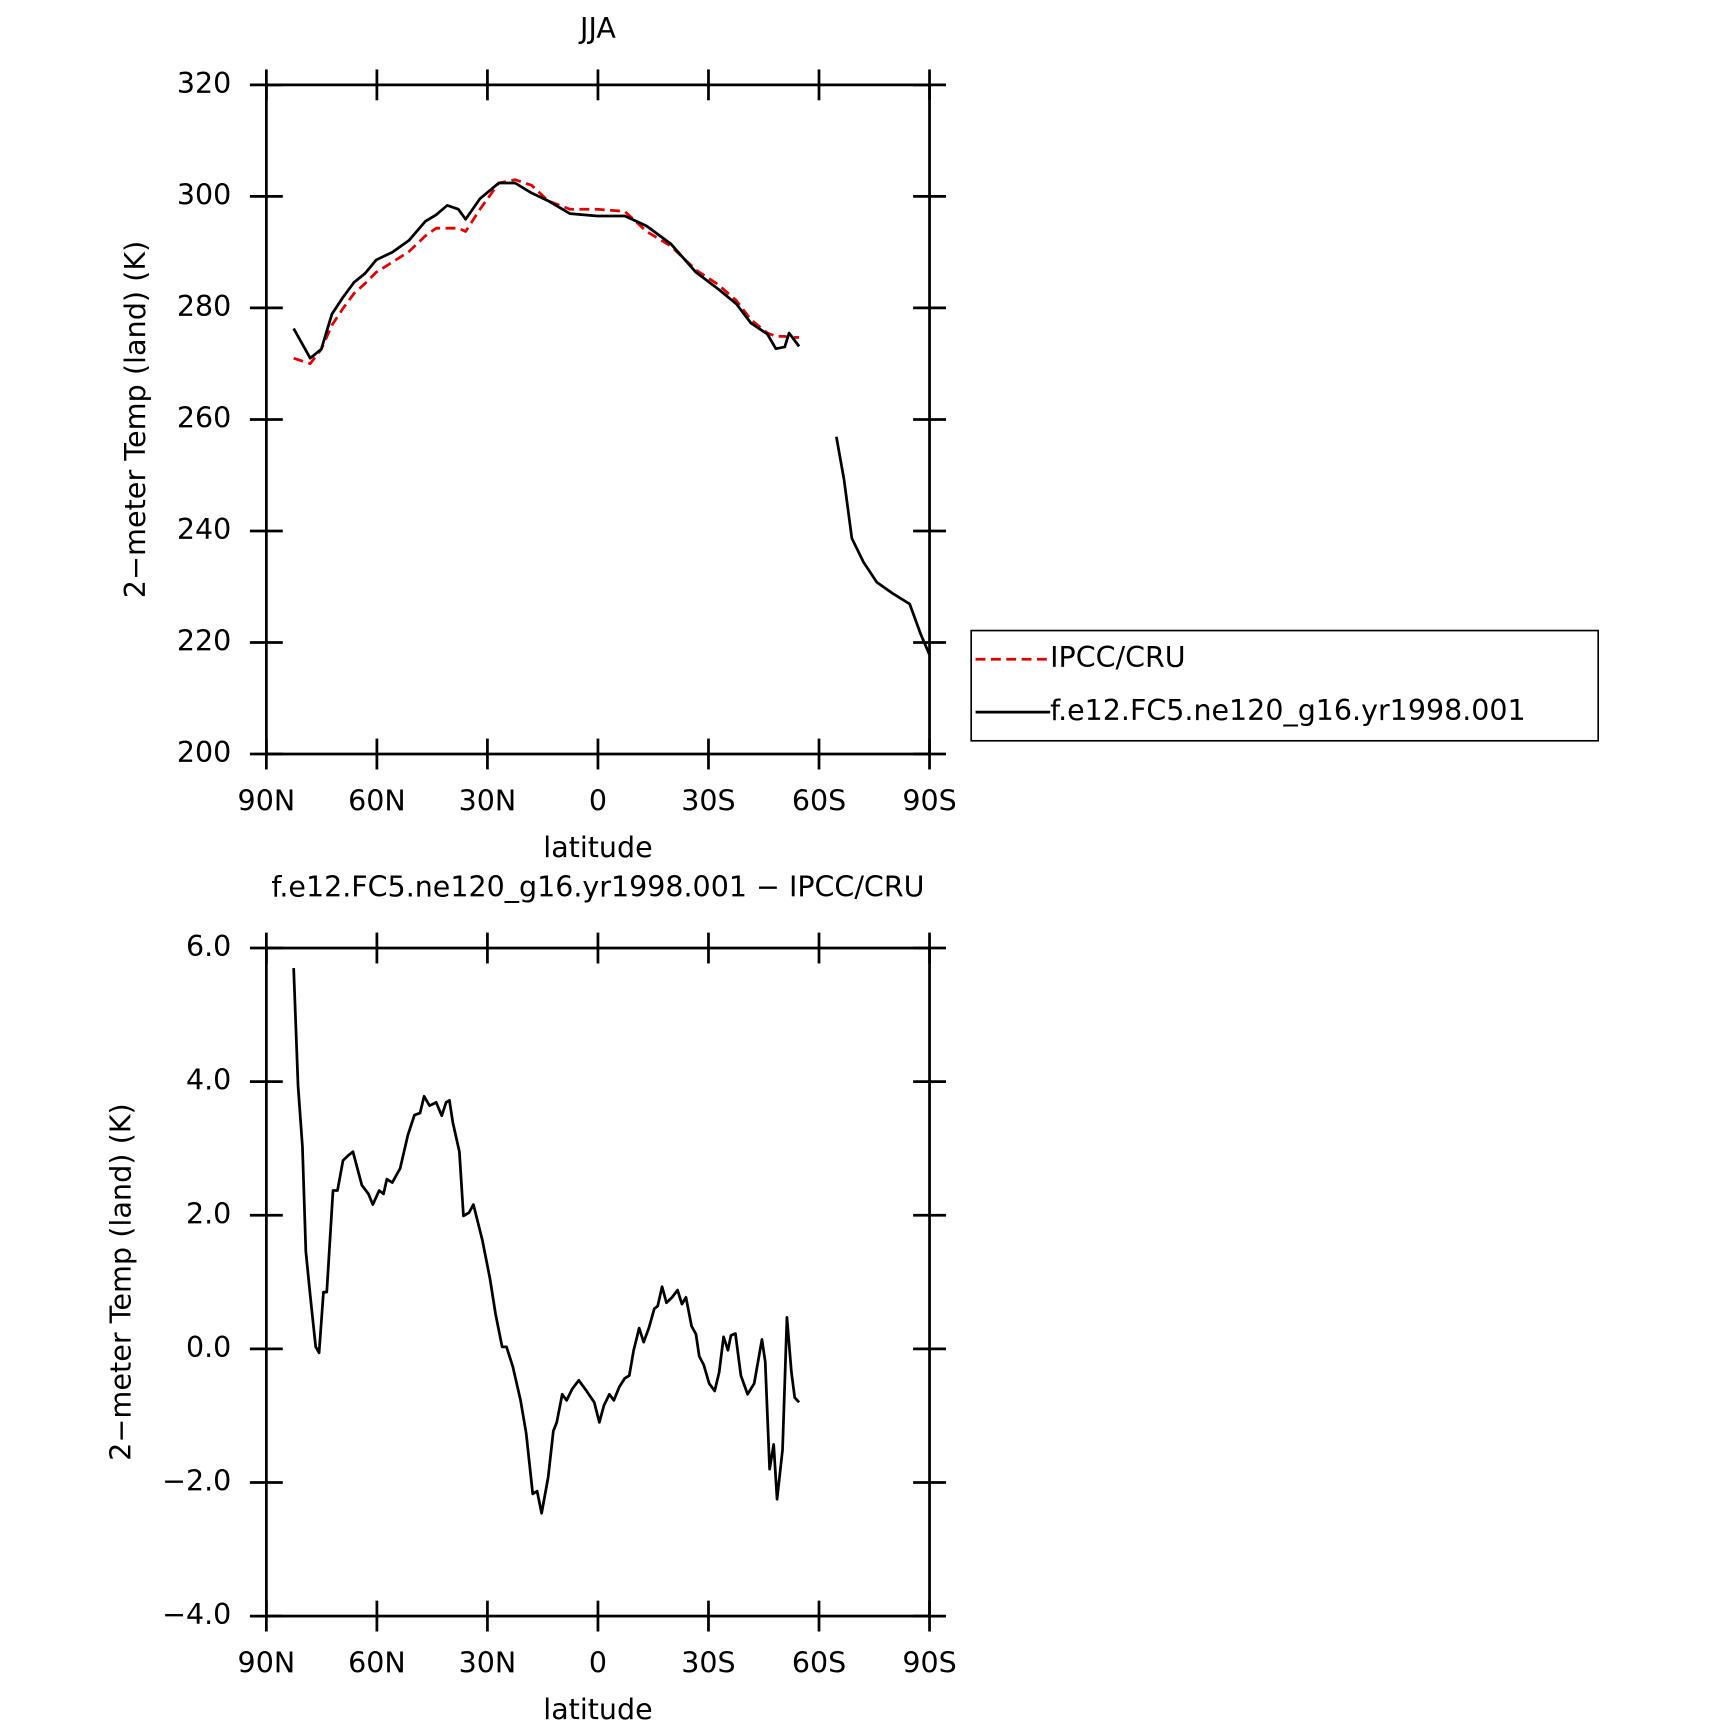  Describe the element at coordinates (208, 1213) in the screenshot. I see `y-tick-label: 2.0` at that location.